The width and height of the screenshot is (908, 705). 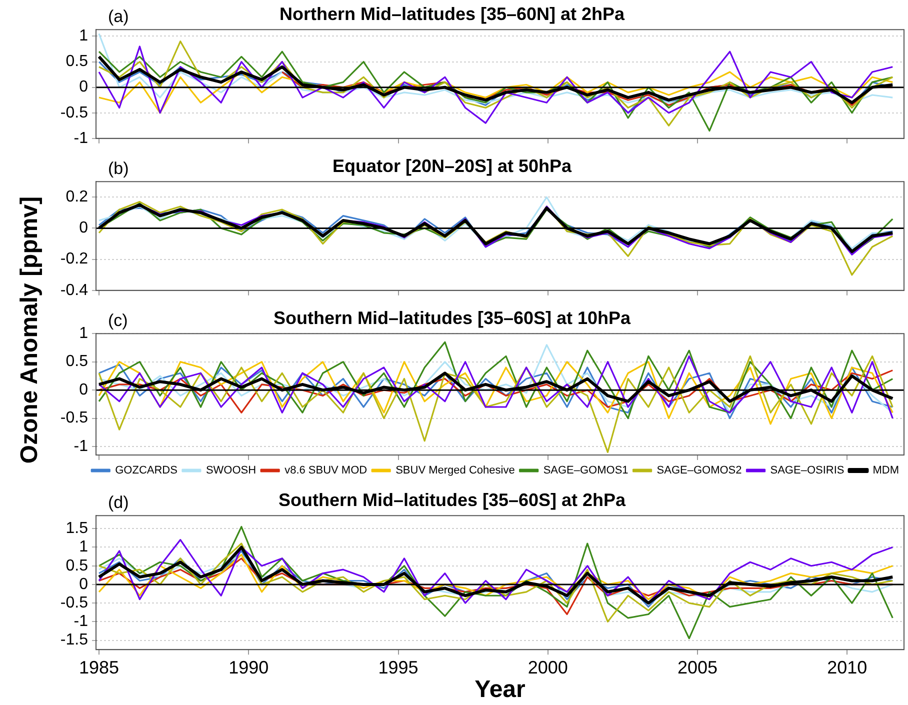 I want to click on legend-label: v8.6 SBUV MOD, so click(x=326, y=470).